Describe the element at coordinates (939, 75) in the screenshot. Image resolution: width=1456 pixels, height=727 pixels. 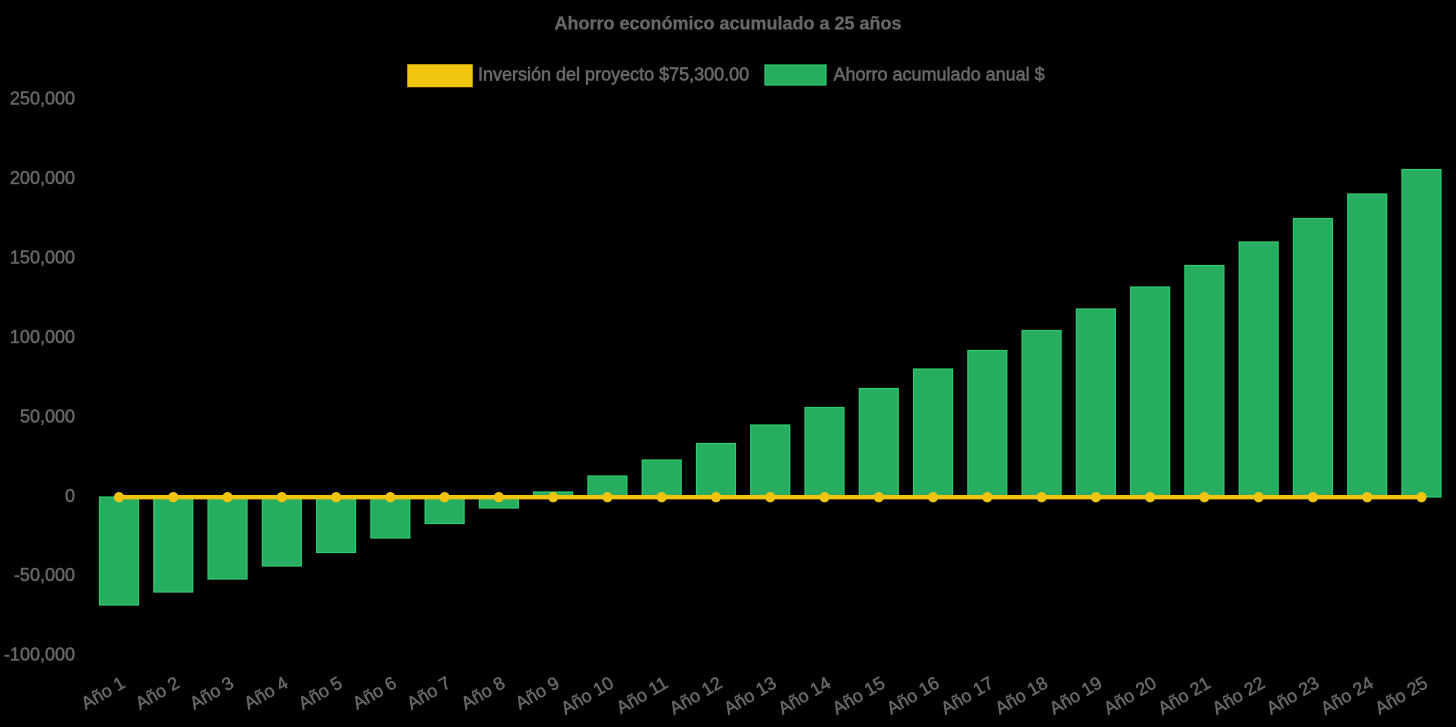
I see `svg-text: Ahorro acumulado anual $` at that location.